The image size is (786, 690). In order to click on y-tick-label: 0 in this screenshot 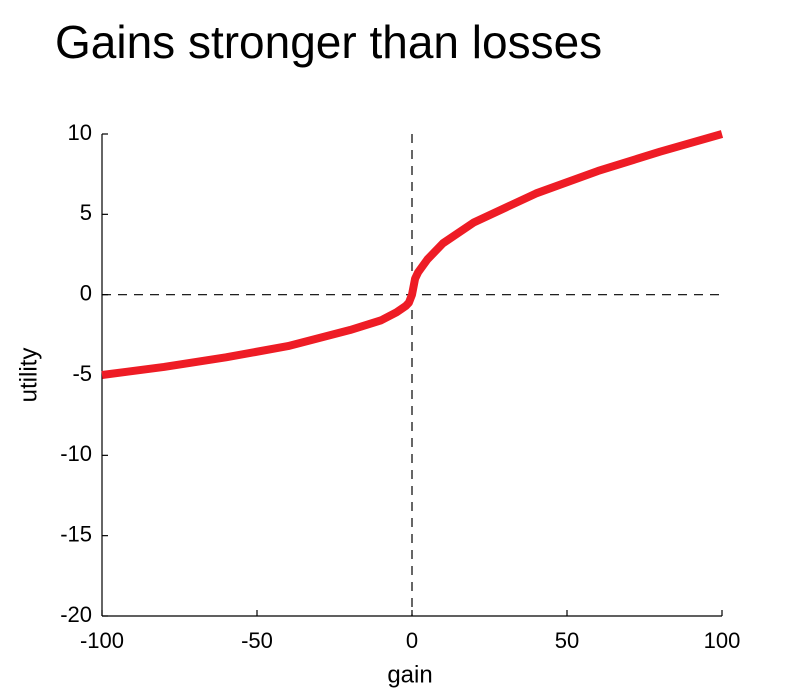, I will do `click(86, 292)`.